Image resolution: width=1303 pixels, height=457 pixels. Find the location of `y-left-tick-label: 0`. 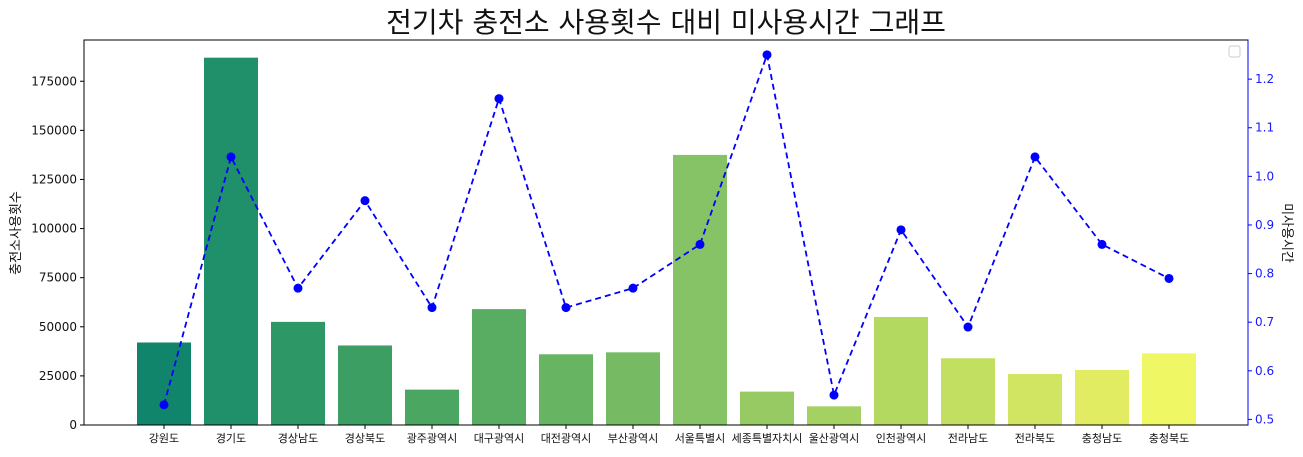

y-left-tick-label: 0 is located at coordinates (73, 425).